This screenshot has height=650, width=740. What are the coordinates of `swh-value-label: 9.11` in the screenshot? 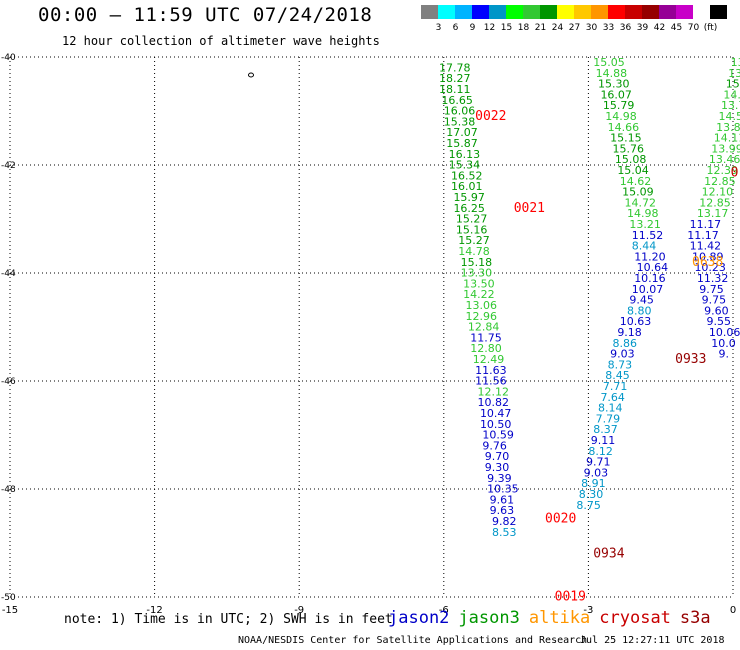 It's located at (603, 440).